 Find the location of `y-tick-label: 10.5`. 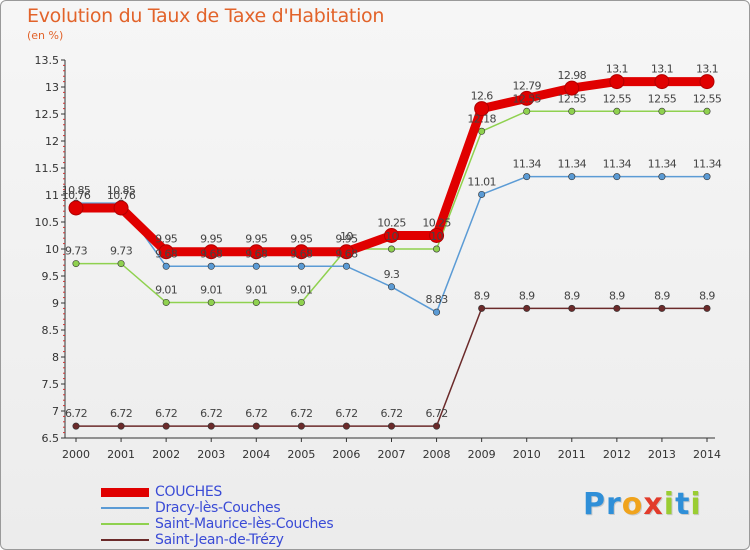

y-tick-label: 10.5 is located at coordinates (47, 222).